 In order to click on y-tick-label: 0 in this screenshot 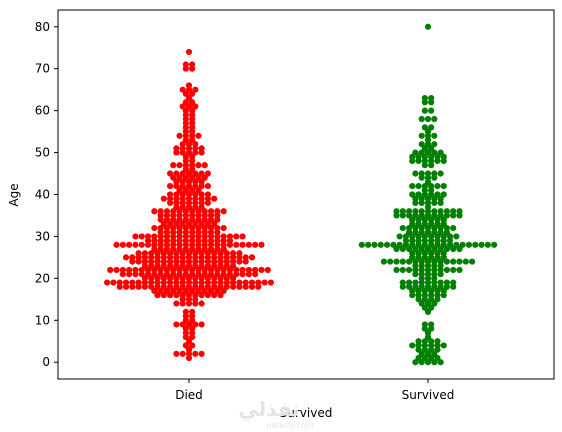, I will do `click(46, 362)`.